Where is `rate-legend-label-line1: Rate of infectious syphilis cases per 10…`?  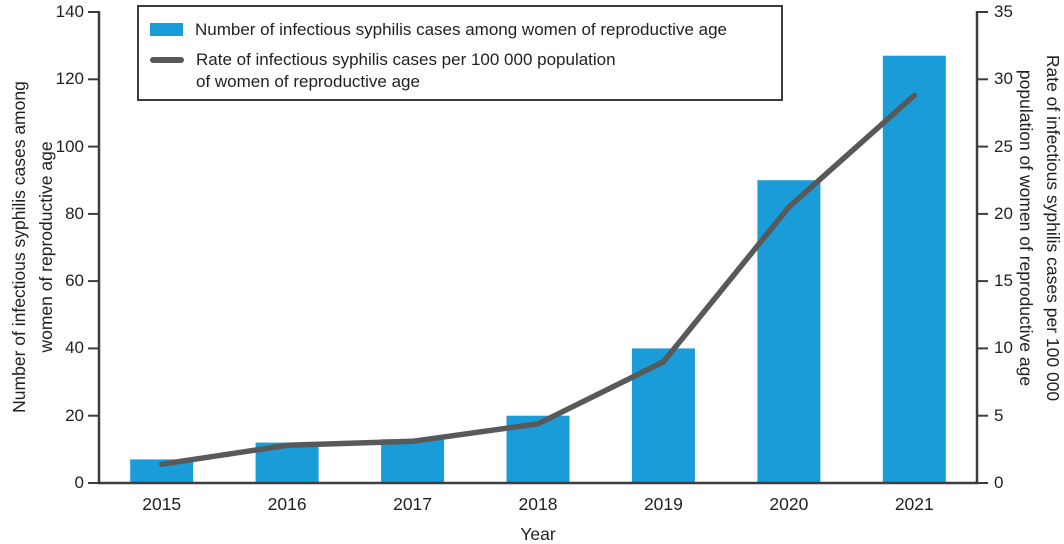 rate-legend-label-line1: Rate of infectious syphilis cases per 10… is located at coordinates (406, 59).